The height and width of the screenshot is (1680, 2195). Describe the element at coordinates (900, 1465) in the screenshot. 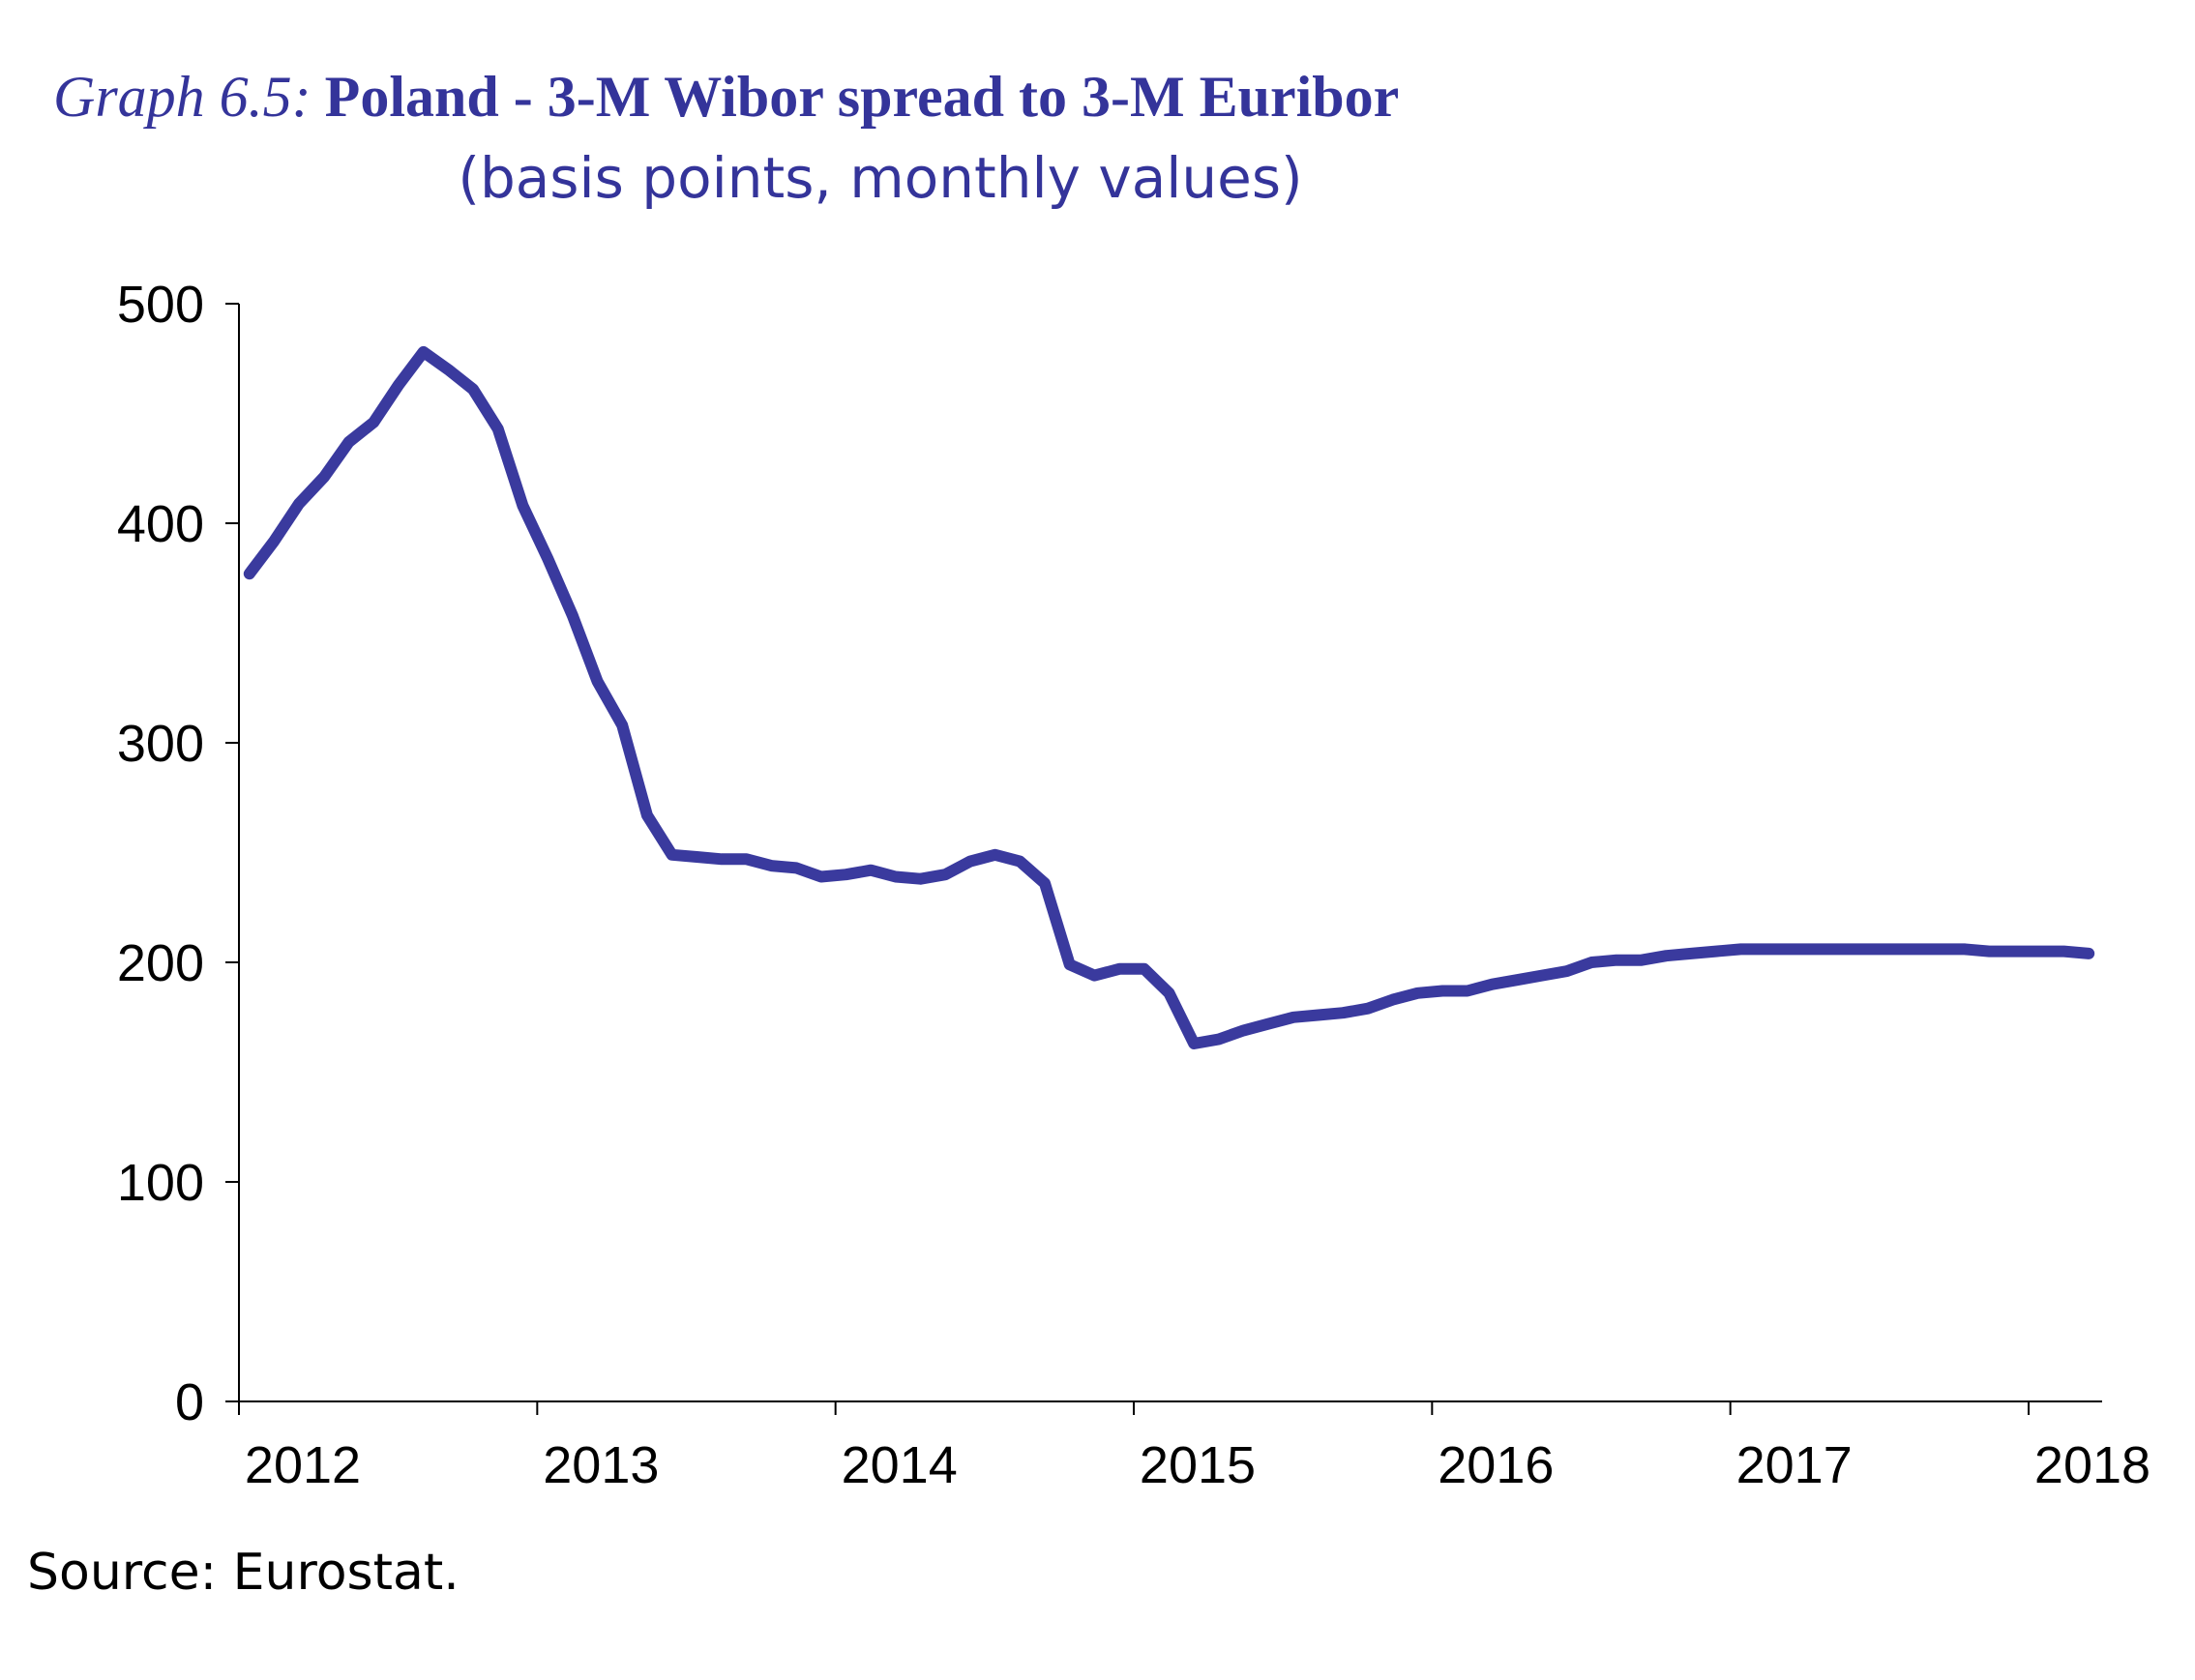

I see `x-tick-label: 2014` at that location.